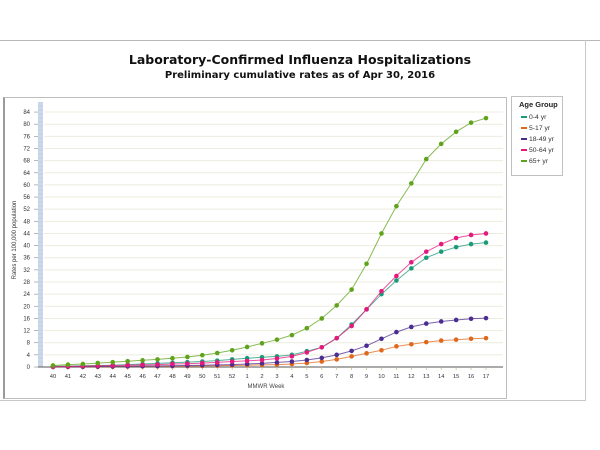  What do you see at coordinates (533, 117) in the screenshot?
I see `legend-item-0-4: 0-4 yr` at bounding box center [533, 117].